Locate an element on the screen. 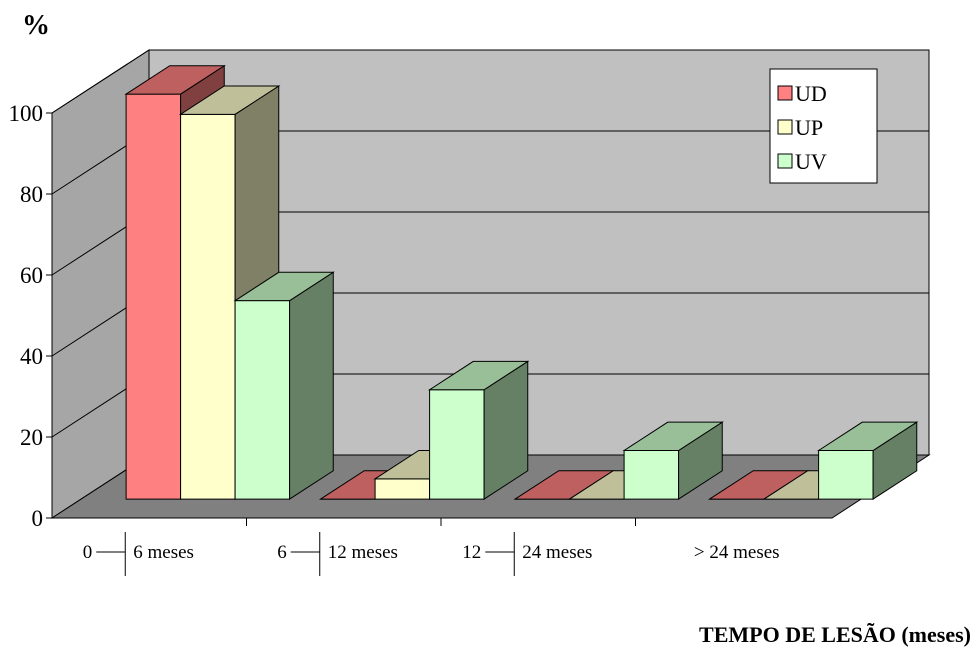 This screenshot has height=656, width=979. category-end-label: 12 meses is located at coordinates (363, 552).